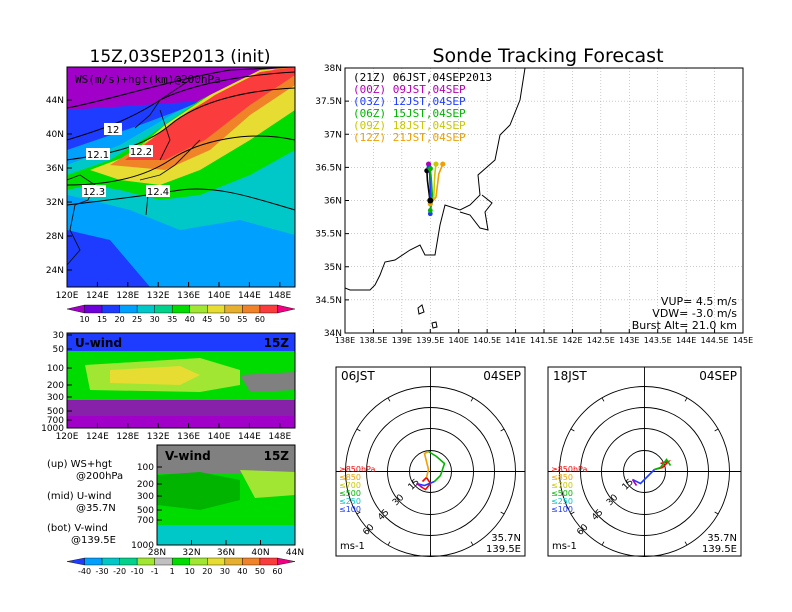 Image resolution: width=792 pixels, height=612 pixels. Describe the element at coordinates (328, 168) in the screenshot. I see `lat-tick-label: 36.5N` at that location.